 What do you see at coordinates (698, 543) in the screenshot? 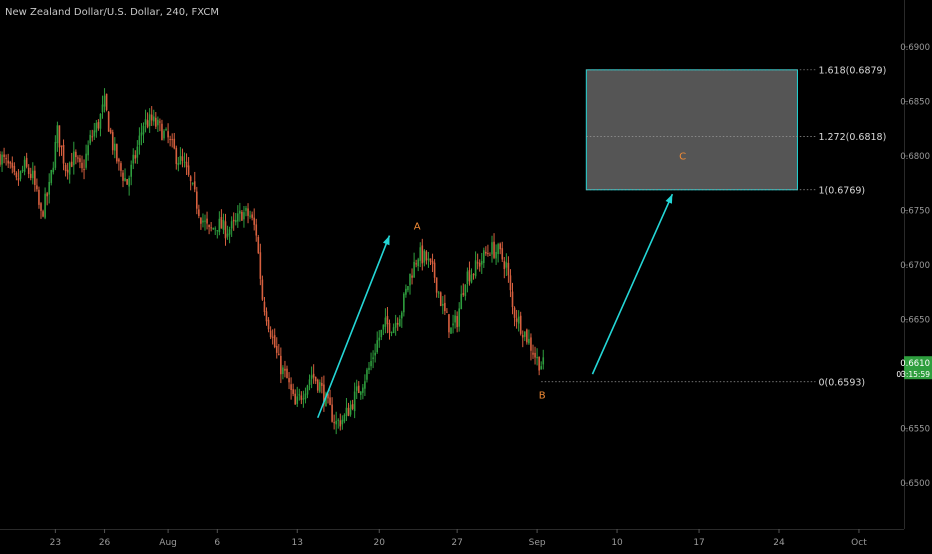
I see `x-tick-label: 17` at bounding box center [698, 543].